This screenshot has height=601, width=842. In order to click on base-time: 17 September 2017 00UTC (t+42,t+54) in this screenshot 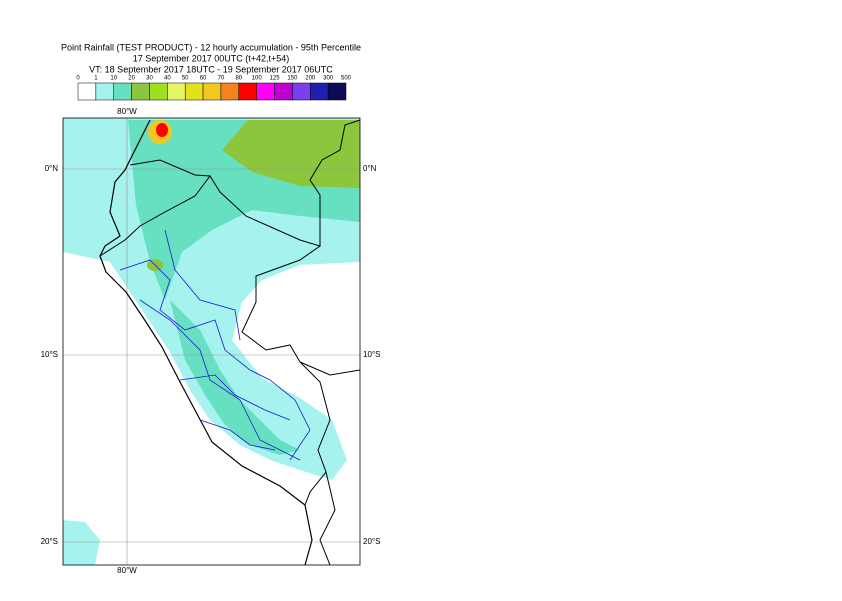, I will do `click(211, 58)`.